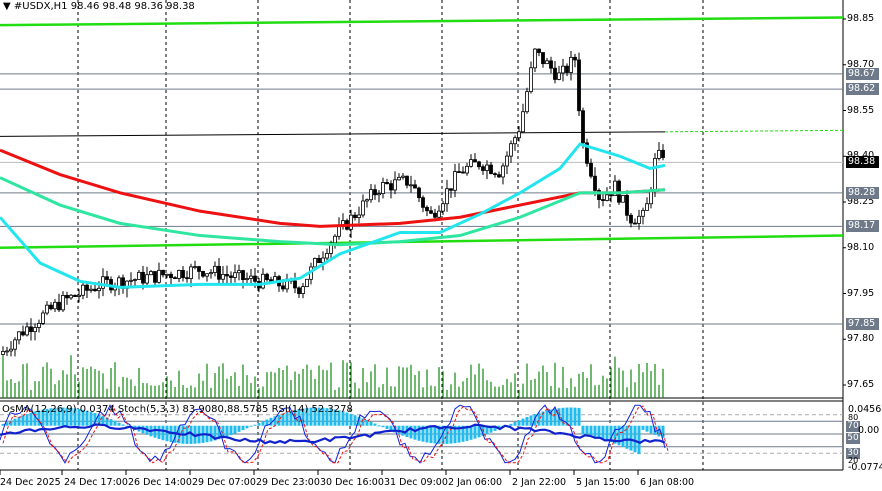 The height and width of the screenshot is (491, 882). I want to click on price-level-tag: 98.28, so click(862, 192).